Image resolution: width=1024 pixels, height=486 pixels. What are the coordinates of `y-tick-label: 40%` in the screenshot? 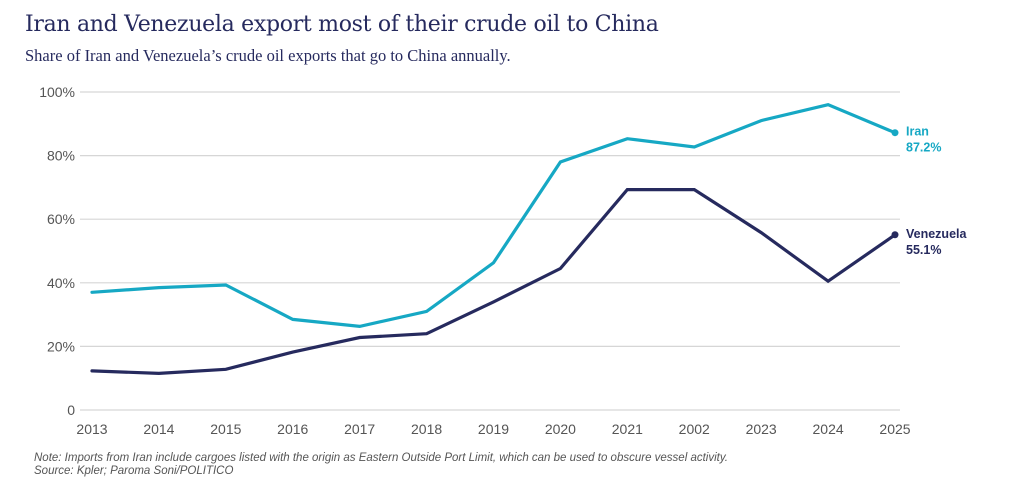 It's located at (61, 283).